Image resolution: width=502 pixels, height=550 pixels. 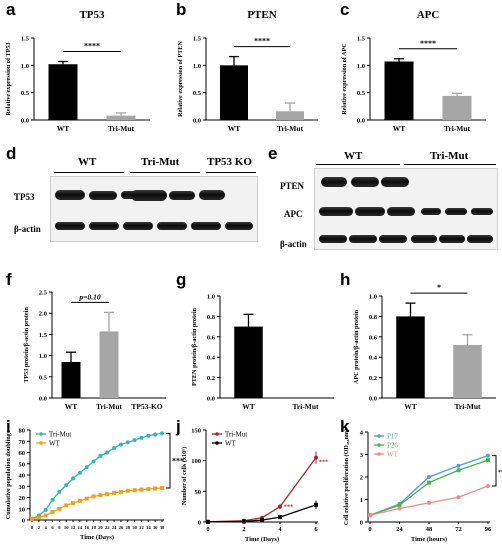 What do you see at coordinates (73, 527) in the screenshot?
I see `i-xtick-label: 12` at bounding box center [73, 527].